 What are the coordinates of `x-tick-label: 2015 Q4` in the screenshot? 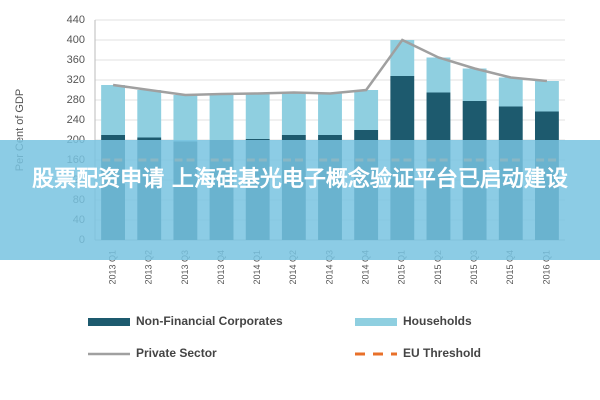 It's located at (510, 267).